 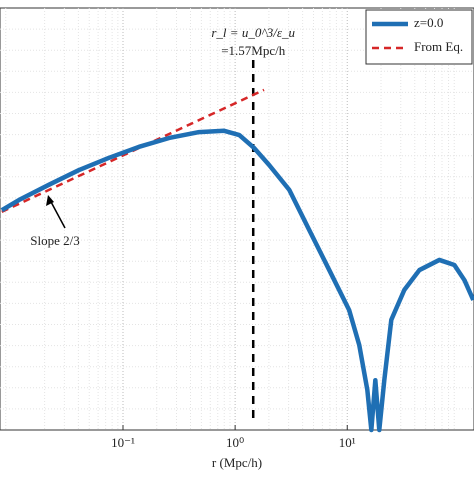 What do you see at coordinates (428, 22) in the screenshot?
I see `legend-label: z=0.0` at bounding box center [428, 22].